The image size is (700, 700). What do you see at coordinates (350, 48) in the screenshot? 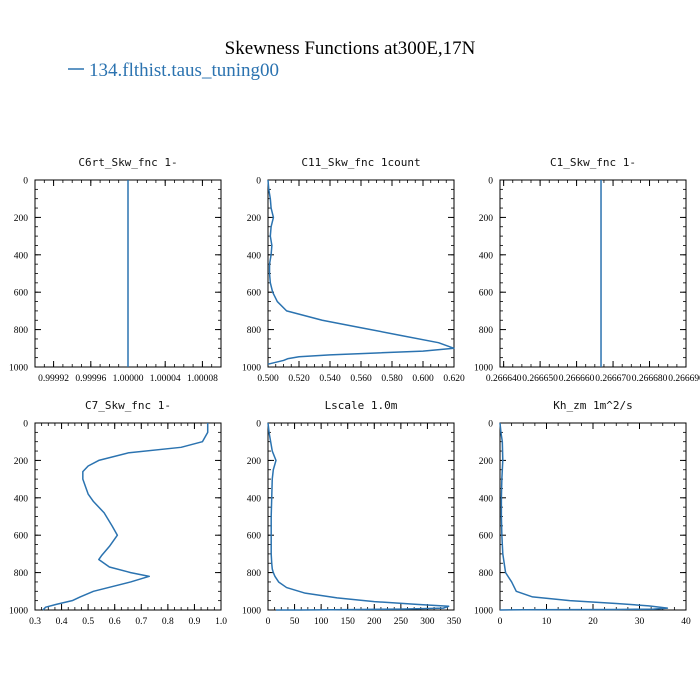
I see `figure-title: Skewness Functions at300E,17N` at bounding box center [350, 48].